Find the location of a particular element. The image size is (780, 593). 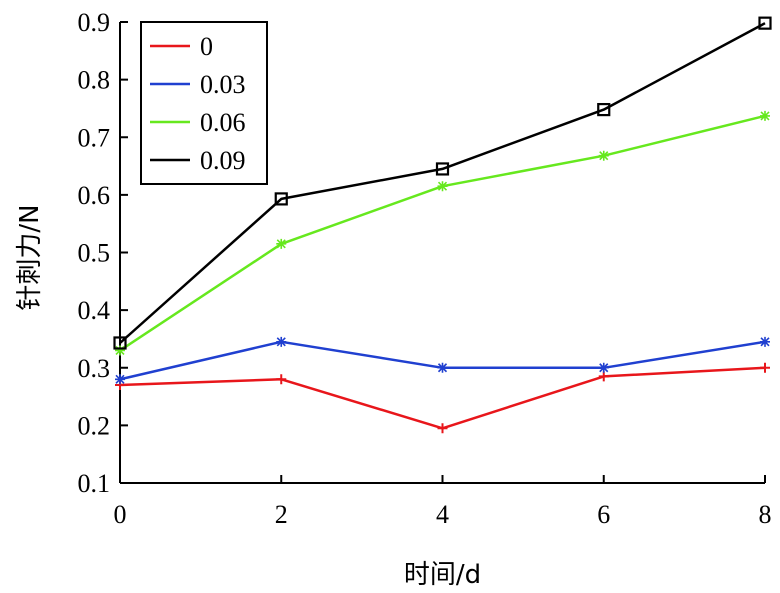

legend-label: 0.06 is located at coordinates (223, 122).